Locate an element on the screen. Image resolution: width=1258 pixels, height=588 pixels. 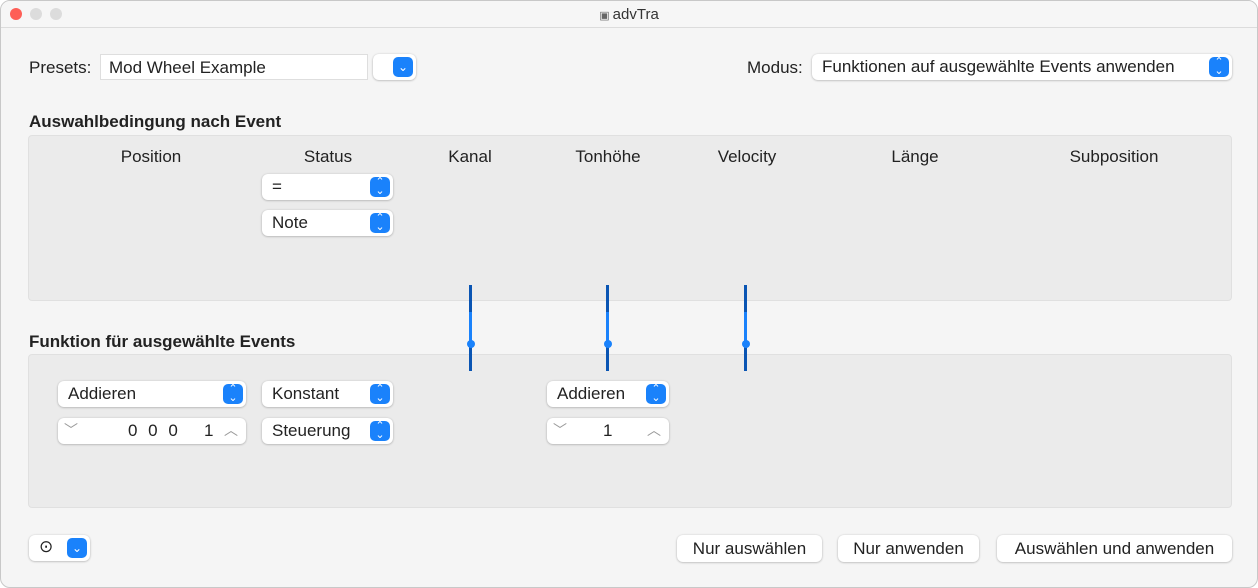
column-laenge: Länge is located at coordinates (915, 156).